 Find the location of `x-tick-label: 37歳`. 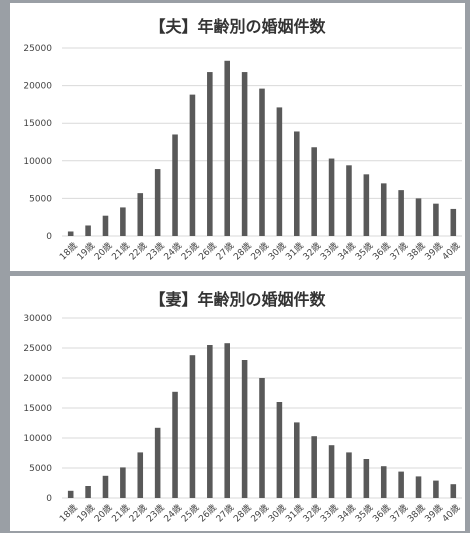

x-tick-label: 37歳 is located at coordinates (398, 251).